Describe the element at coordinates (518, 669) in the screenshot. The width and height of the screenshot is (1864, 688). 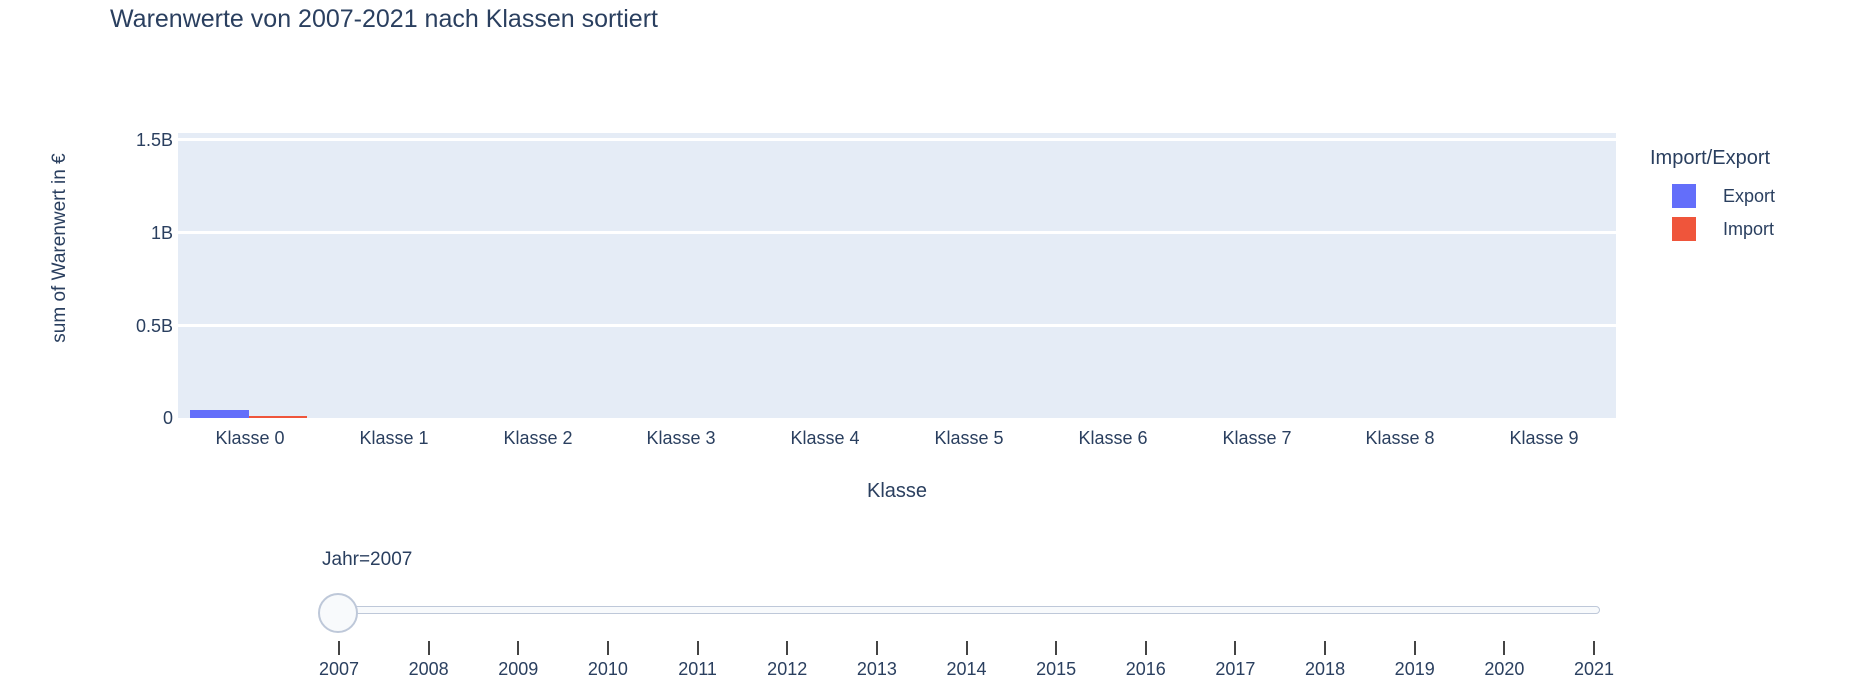
I see `slider-year-2009: 2009` at that location.